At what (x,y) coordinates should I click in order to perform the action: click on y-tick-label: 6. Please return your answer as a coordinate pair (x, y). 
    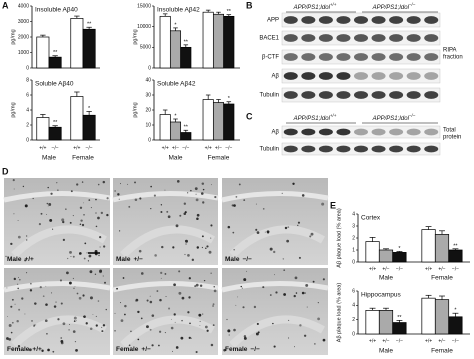
    Looking at the image, I should click on (353, 291).